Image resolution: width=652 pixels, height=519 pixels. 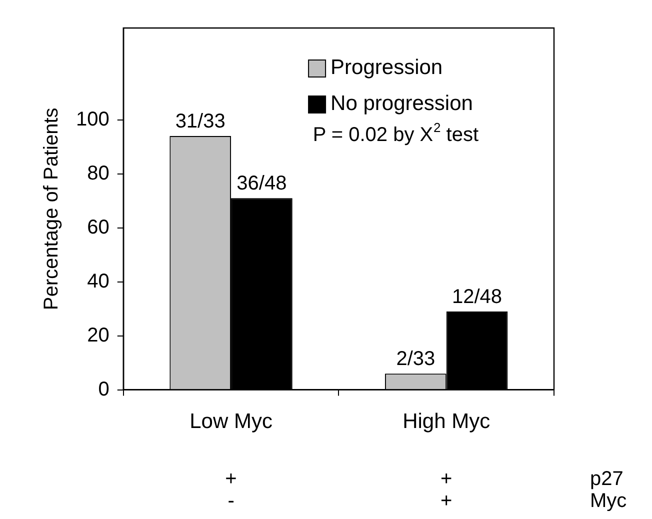 I want to click on legend-label: Progression, so click(x=386, y=67).